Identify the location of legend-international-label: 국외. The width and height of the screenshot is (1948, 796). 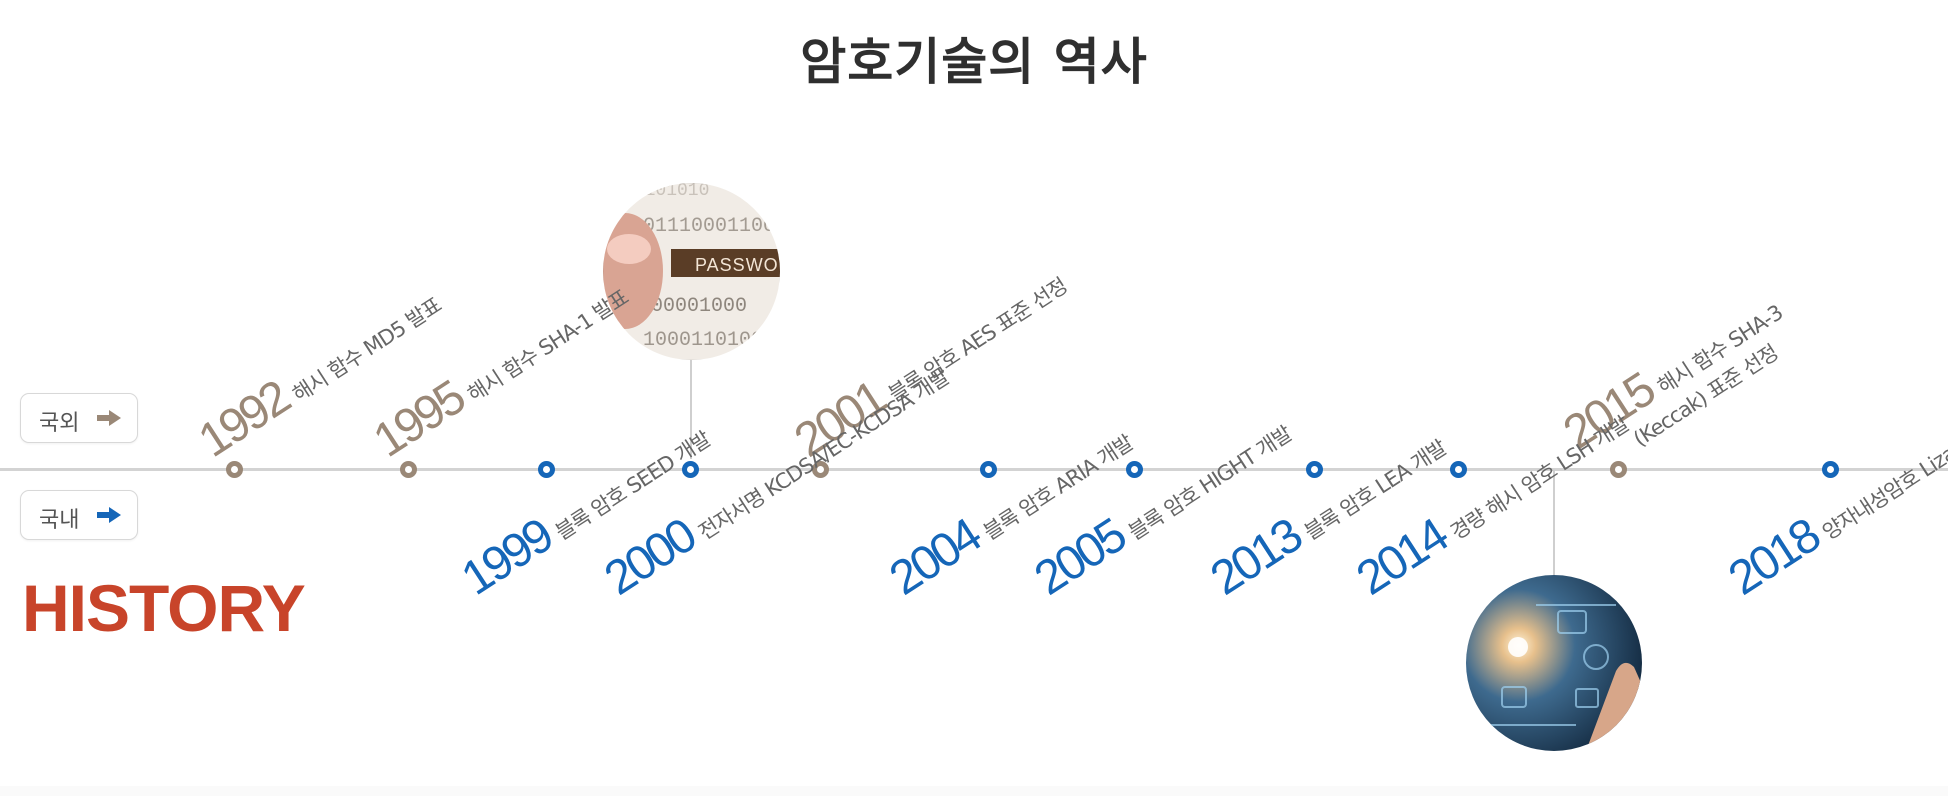
(59, 423).